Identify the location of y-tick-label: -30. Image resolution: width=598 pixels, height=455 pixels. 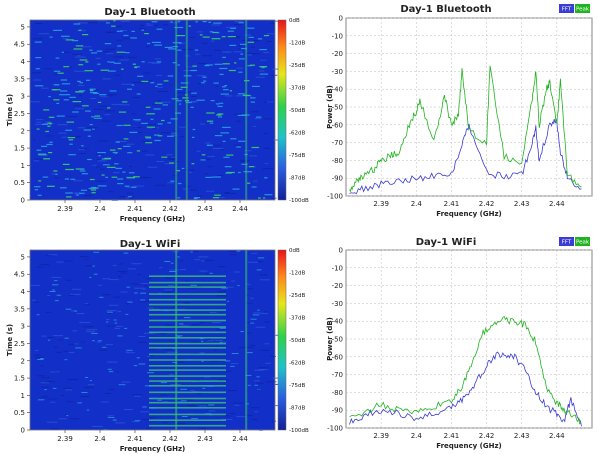
(337, 304).